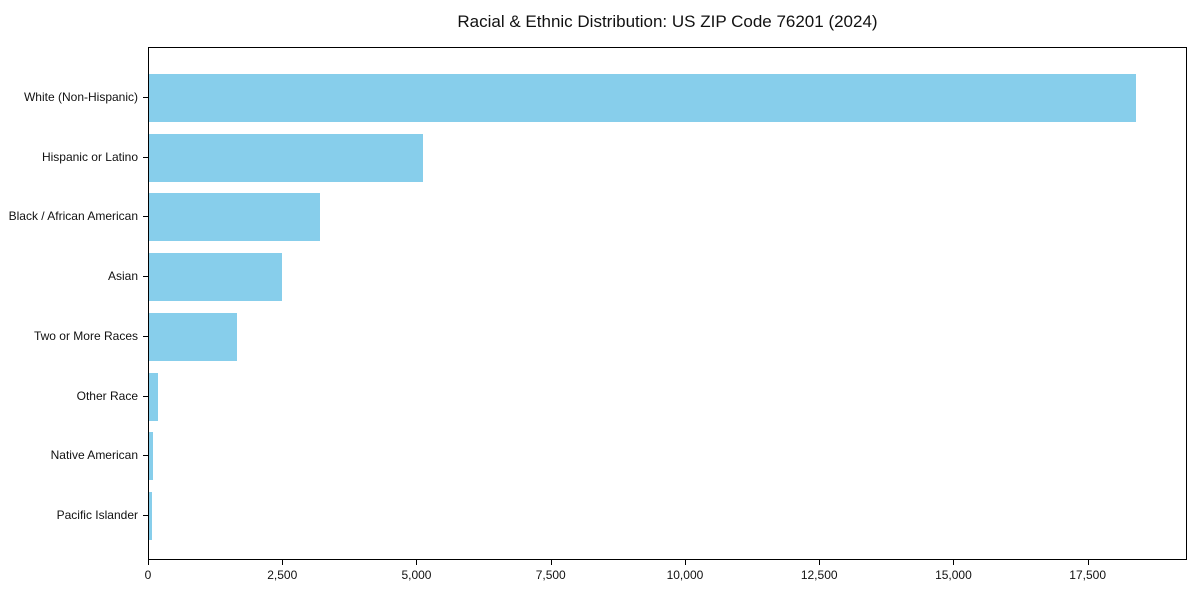  Describe the element at coordinates (286, 157) in the screenshot. I see `bar-hispanic-or-latino` at that location.